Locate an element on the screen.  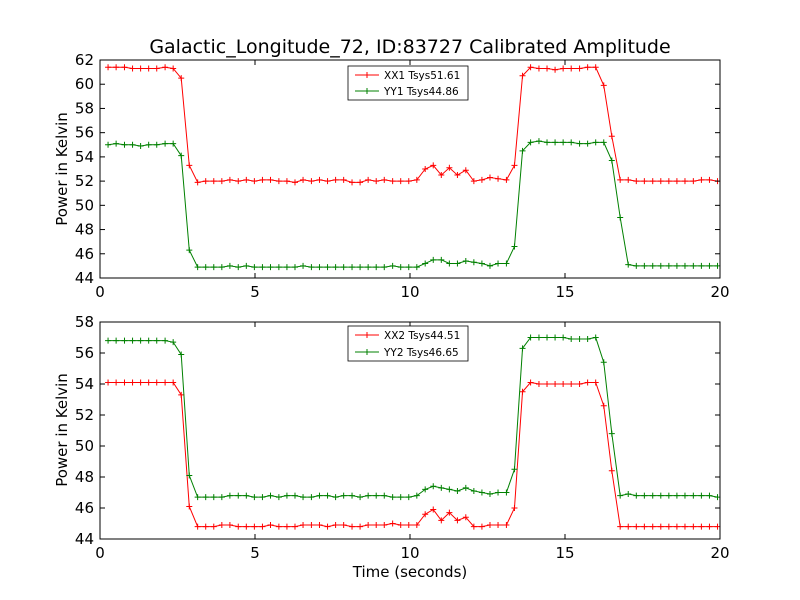
bottom-y-axis-label: Power in Kelvin is located at coordinates (62, 430).